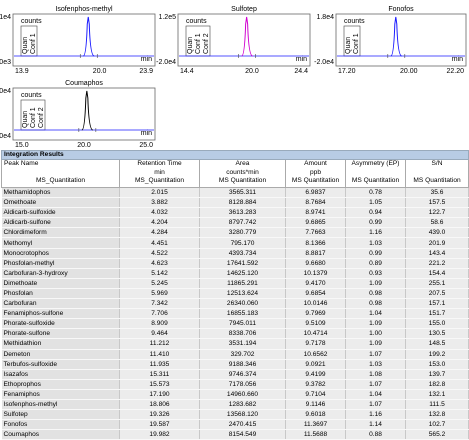  What do you see at coordinates (146, 71) in the screenshot?
I see `x-tick-label: 23.9` at bounding box center [146, 71].